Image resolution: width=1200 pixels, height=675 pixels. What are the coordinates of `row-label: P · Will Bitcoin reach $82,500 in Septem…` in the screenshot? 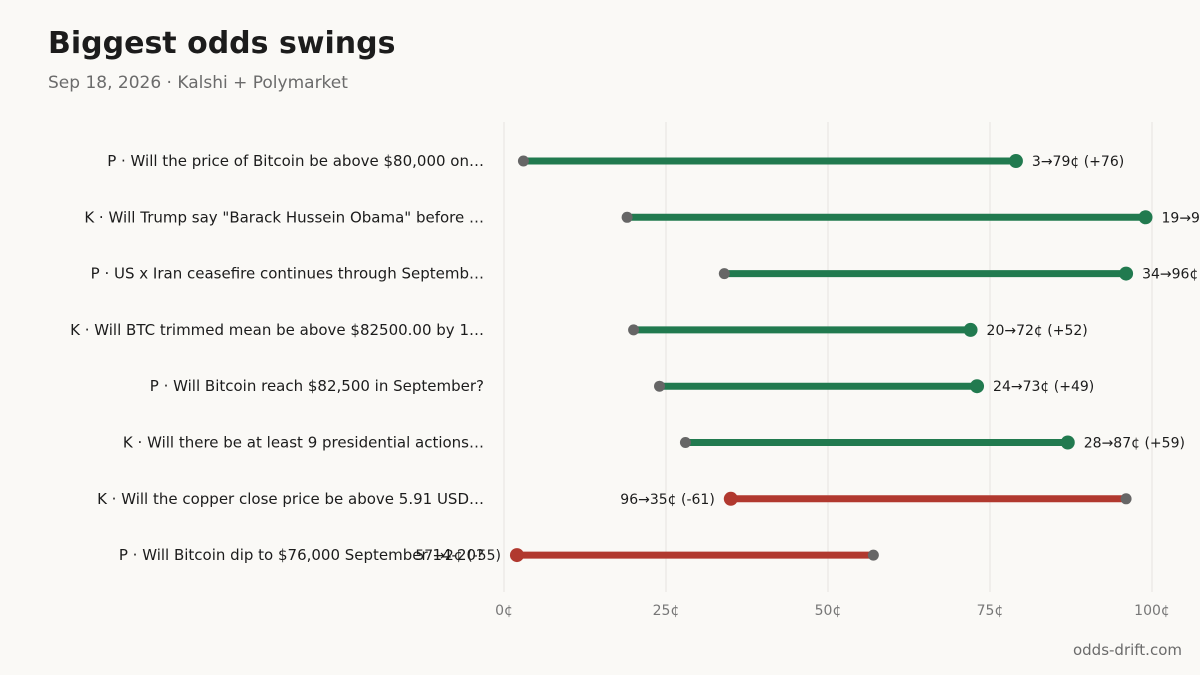 It's located at (317, 386).